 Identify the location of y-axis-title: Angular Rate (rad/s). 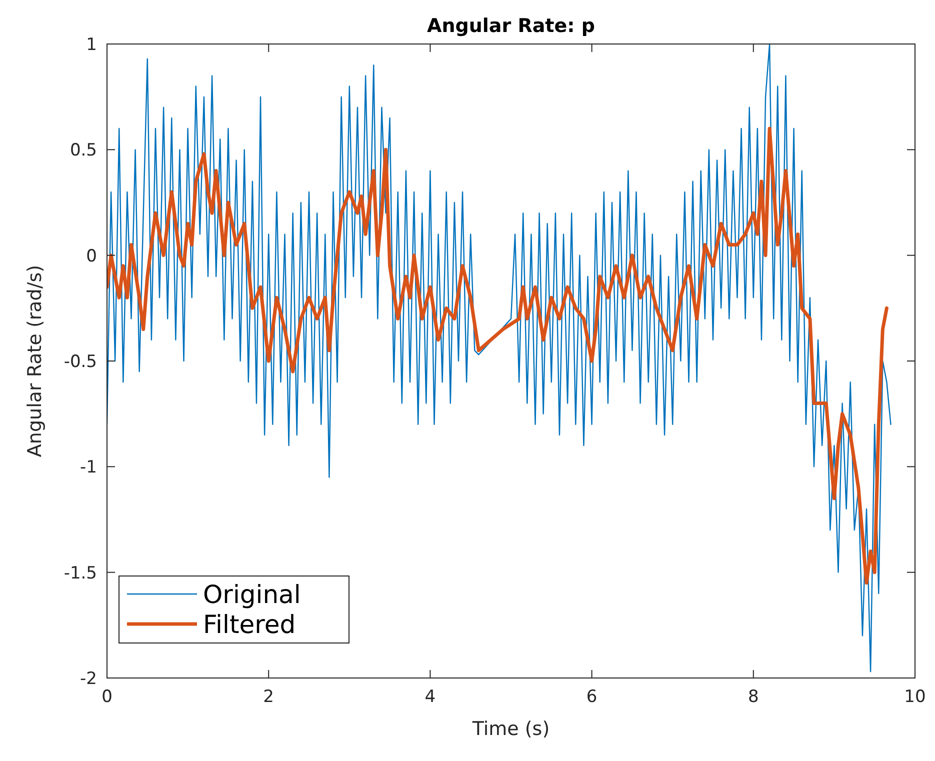
(35, 361).